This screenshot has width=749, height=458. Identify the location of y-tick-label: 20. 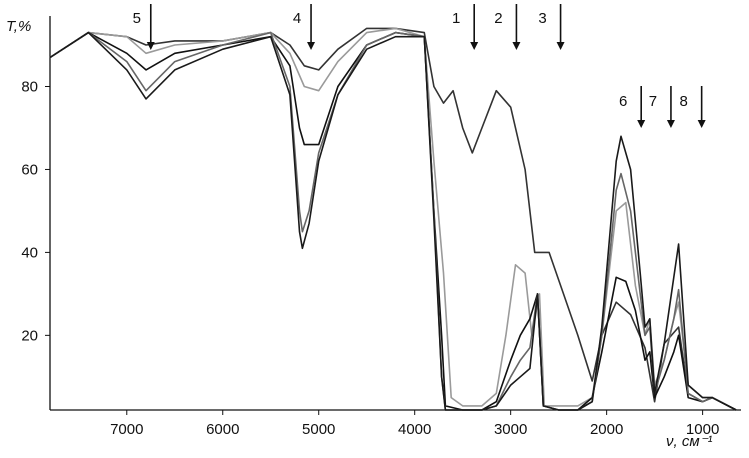
(29, 335).